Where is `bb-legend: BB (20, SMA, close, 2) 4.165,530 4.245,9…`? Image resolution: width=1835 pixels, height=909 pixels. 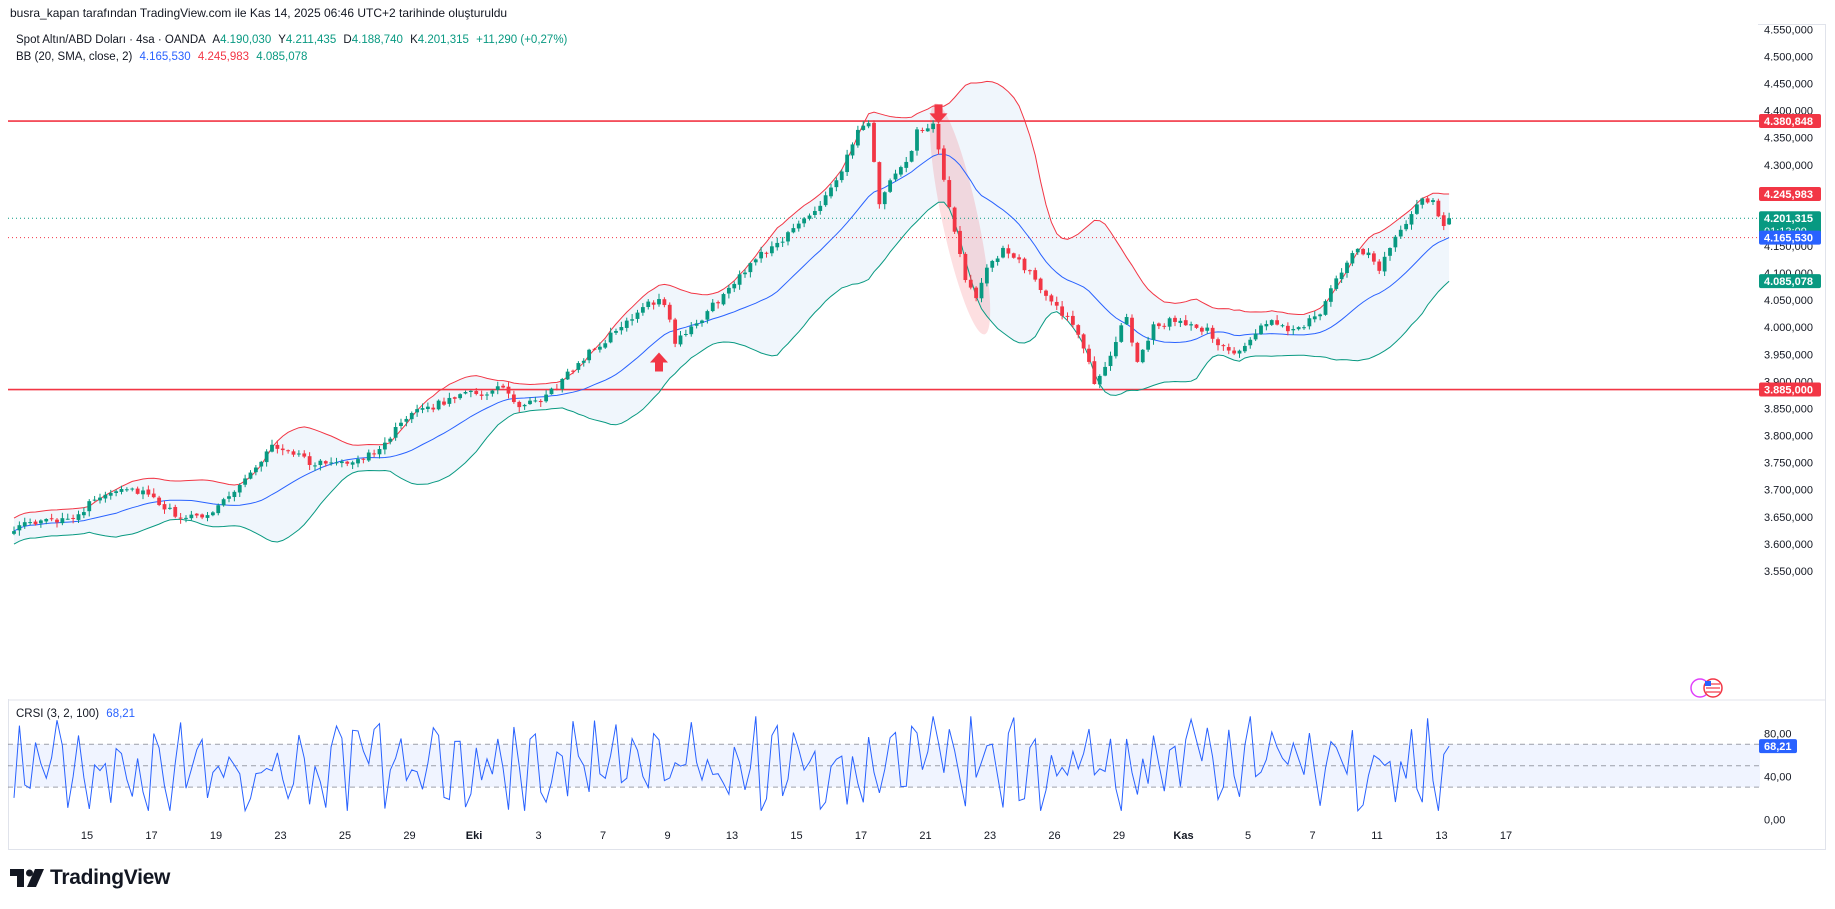 bb-legend: BB (20, SMA, close, 2) 4.165,530 4.245,9… is located at coordinates (163, 57).